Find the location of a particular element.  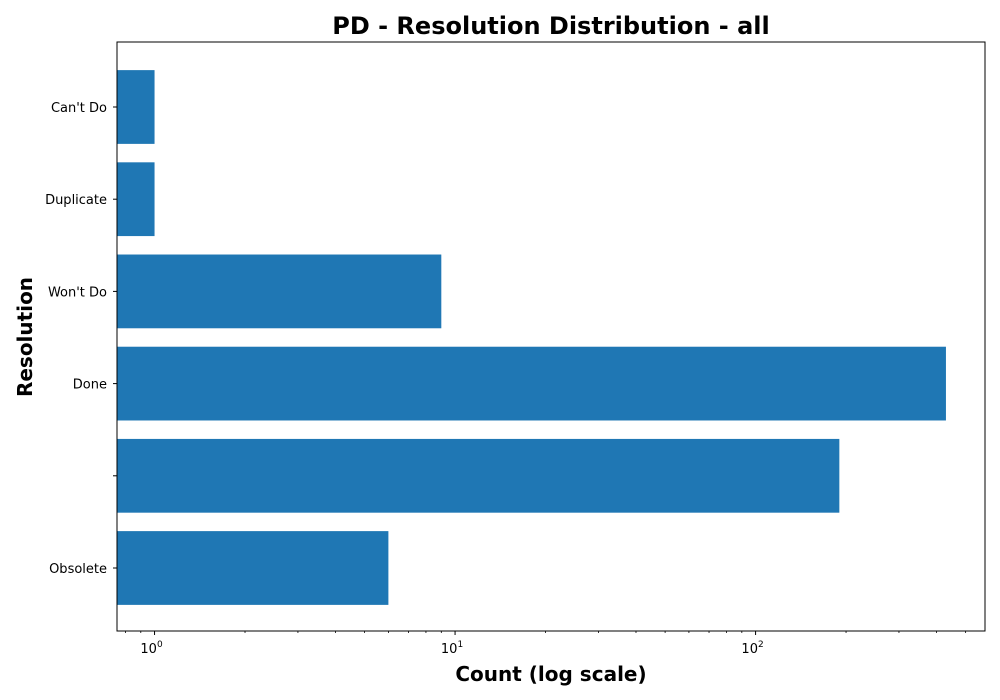

bar-duplicate is located at coordinates (136, 199).